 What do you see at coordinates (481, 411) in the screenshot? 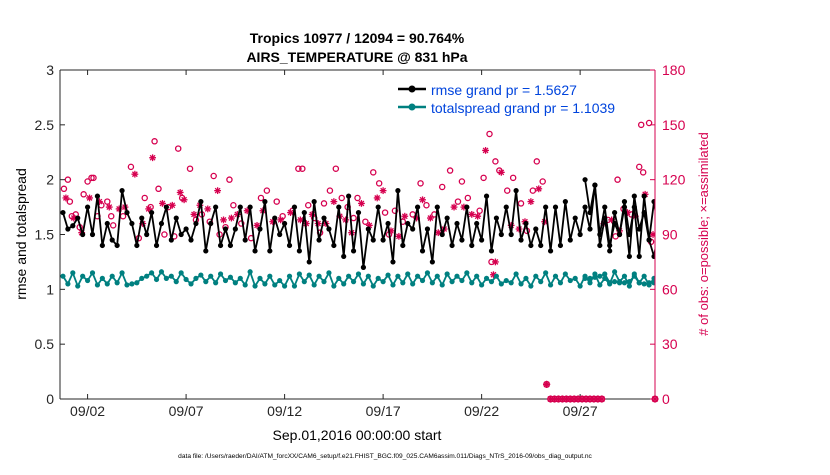
I see `x-tick-label: 09/22` at bounding box center [481, 411].